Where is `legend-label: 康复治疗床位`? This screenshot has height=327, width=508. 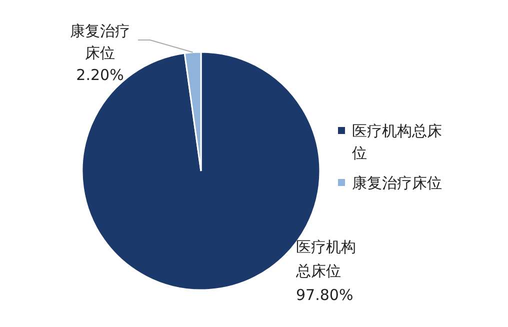
legend-label: 康复治疗床位 is located at coordinates (397, 183).